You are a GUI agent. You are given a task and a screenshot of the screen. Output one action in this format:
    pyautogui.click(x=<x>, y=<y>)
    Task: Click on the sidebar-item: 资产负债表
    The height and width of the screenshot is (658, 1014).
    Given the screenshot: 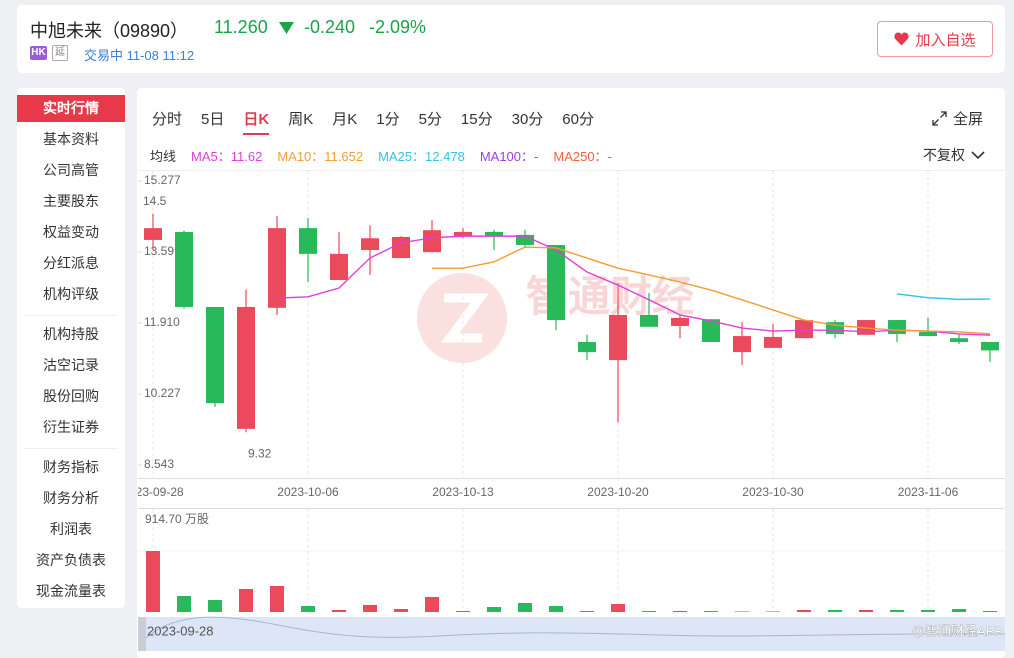 What is the action you would take?
    pyautogui.click(x=71, y=560)
    